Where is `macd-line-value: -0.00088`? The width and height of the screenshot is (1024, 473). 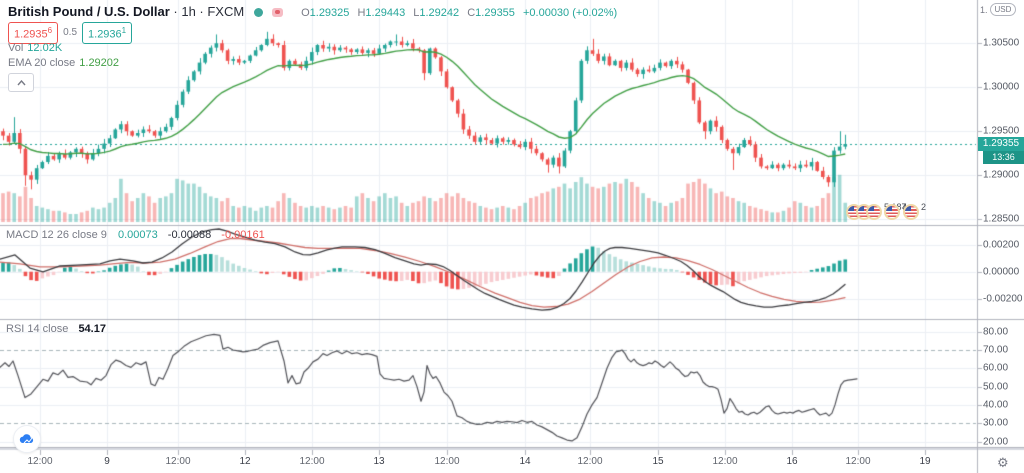 macd-line-value: -0.00088 is located at coordinates (189, 235).